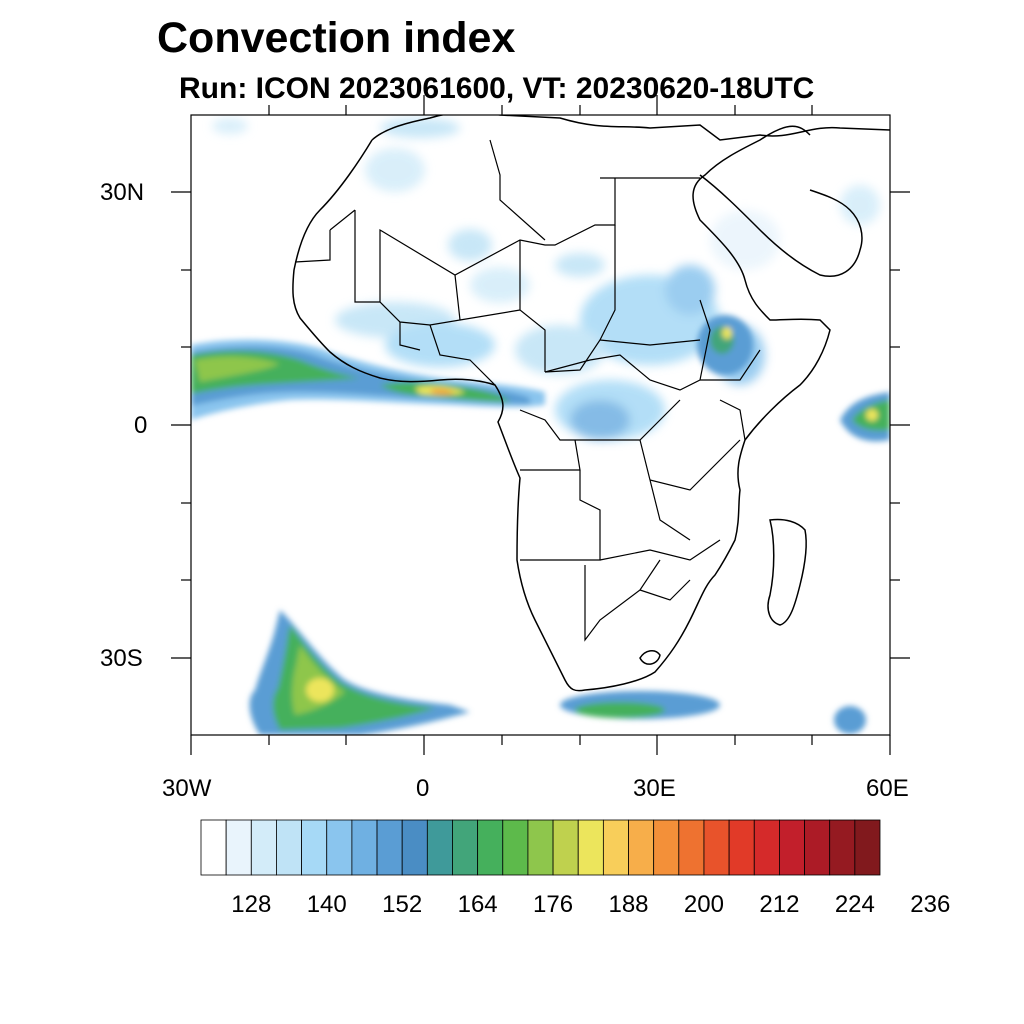 This screenshot has width=1024, height=1024. Describe the element at coordinates (930, 904) in the screenshot. I see `colorbar-tick-label: 236` at that location.